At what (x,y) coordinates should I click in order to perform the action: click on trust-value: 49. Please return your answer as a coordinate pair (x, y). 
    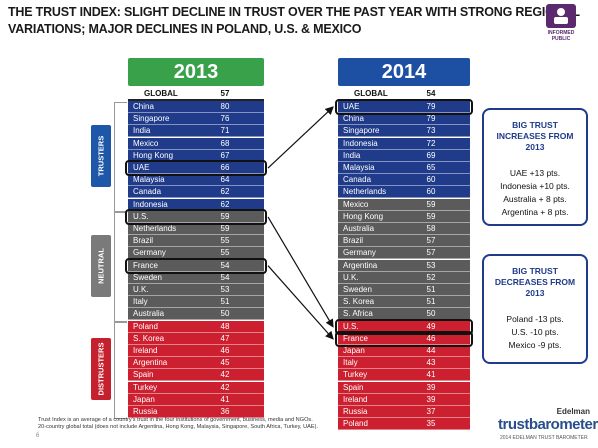
    Looking at the image, I should click on (431, 326).